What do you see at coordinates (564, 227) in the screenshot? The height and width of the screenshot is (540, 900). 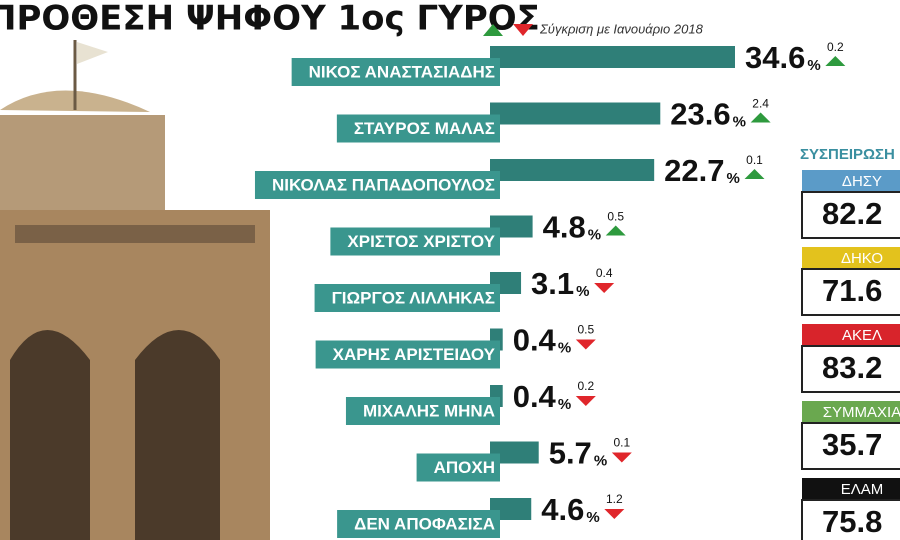 I see `value-label: 4.8` at bounding box center [564, 227].